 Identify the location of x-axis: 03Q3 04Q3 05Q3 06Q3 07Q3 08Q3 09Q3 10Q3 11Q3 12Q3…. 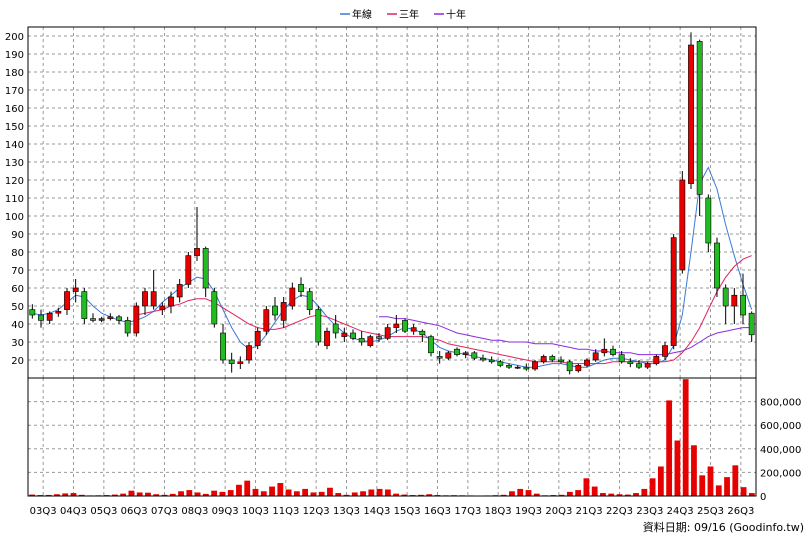
(392, 511).